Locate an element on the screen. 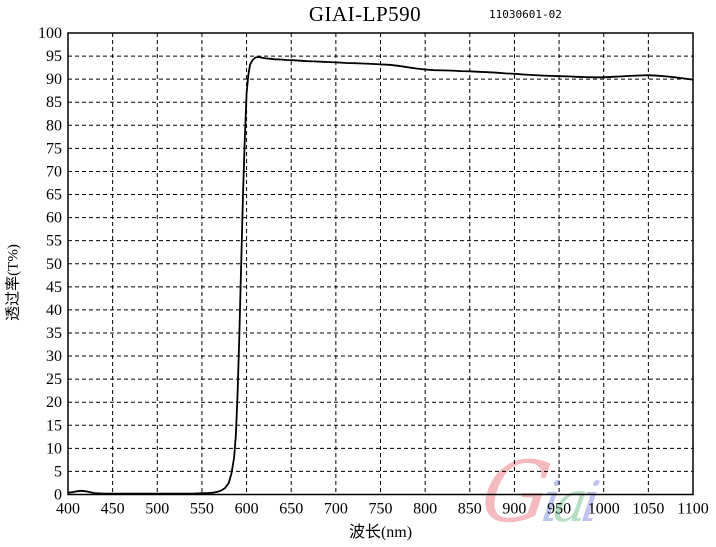 The image size is (716, 547). y-tick-label: 10 is located at coordinates (54, 448).